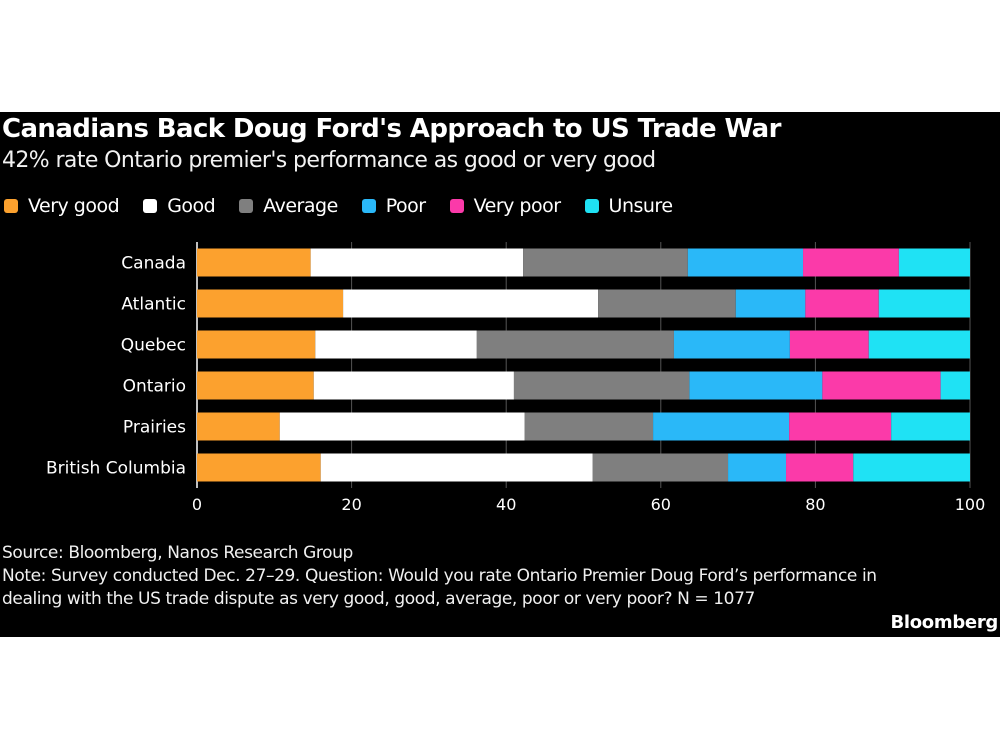 This screenshot has width=1000, height=750. What do you see at coordinates (74, 206) in the screenshot?
I see `legend-label: Very good` at bounding box center [74, 206].